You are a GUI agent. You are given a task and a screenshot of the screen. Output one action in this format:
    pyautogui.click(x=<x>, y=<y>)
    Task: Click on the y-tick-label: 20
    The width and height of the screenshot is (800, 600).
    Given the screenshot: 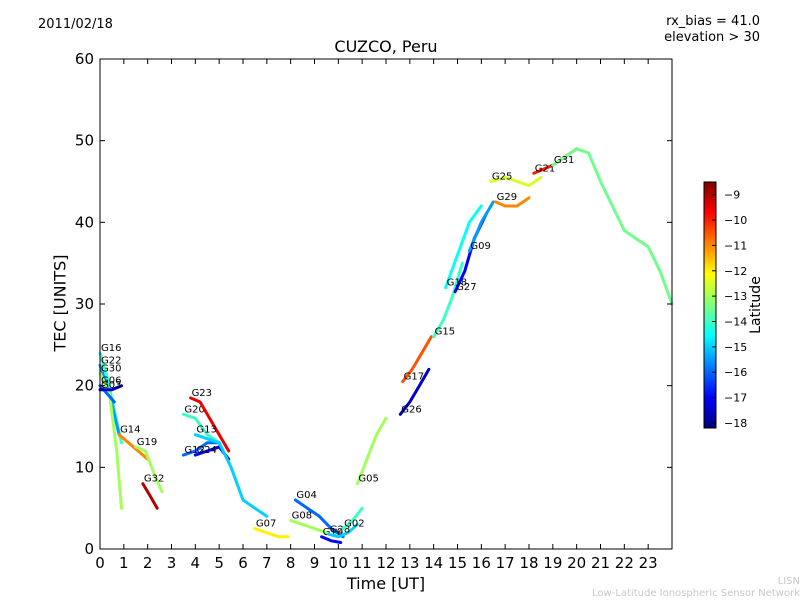 What is the action you would take?
    pyautogui.click(x=84, y=386)
    